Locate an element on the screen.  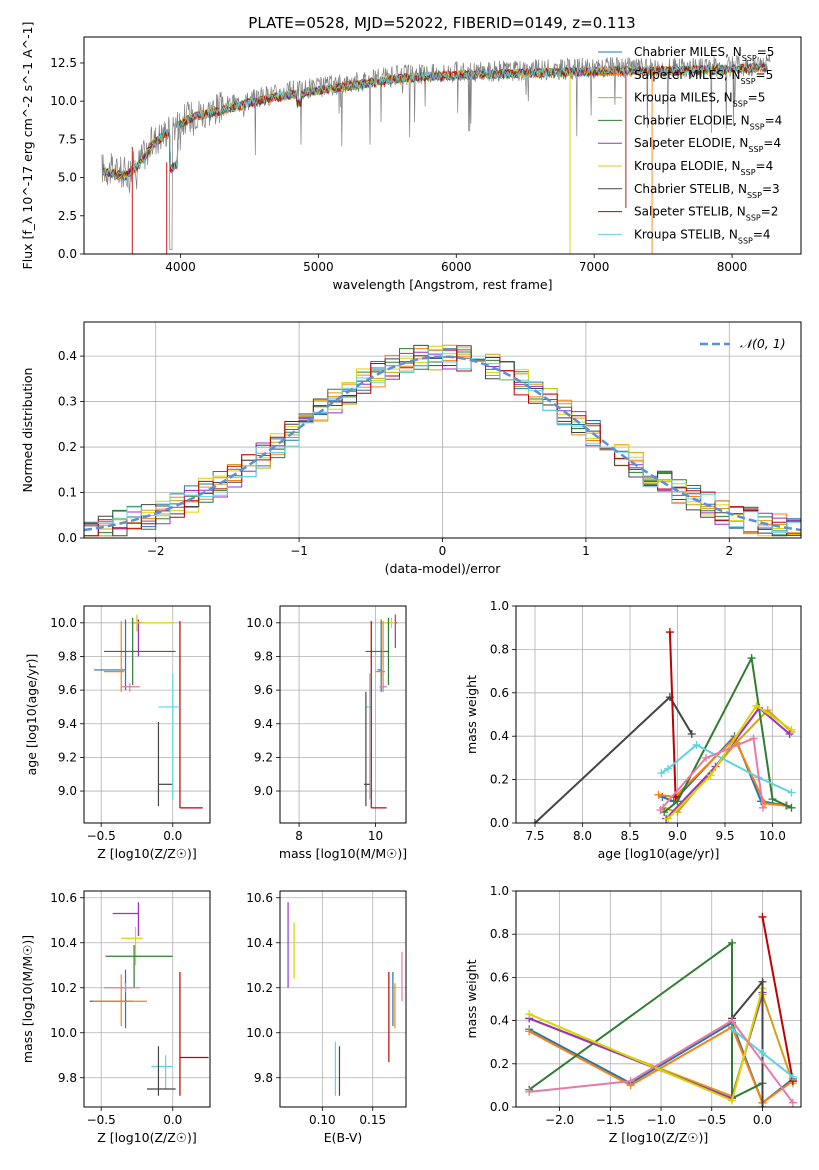
x-axis-label: E(B-V) is located at coordinates (343, 1137).